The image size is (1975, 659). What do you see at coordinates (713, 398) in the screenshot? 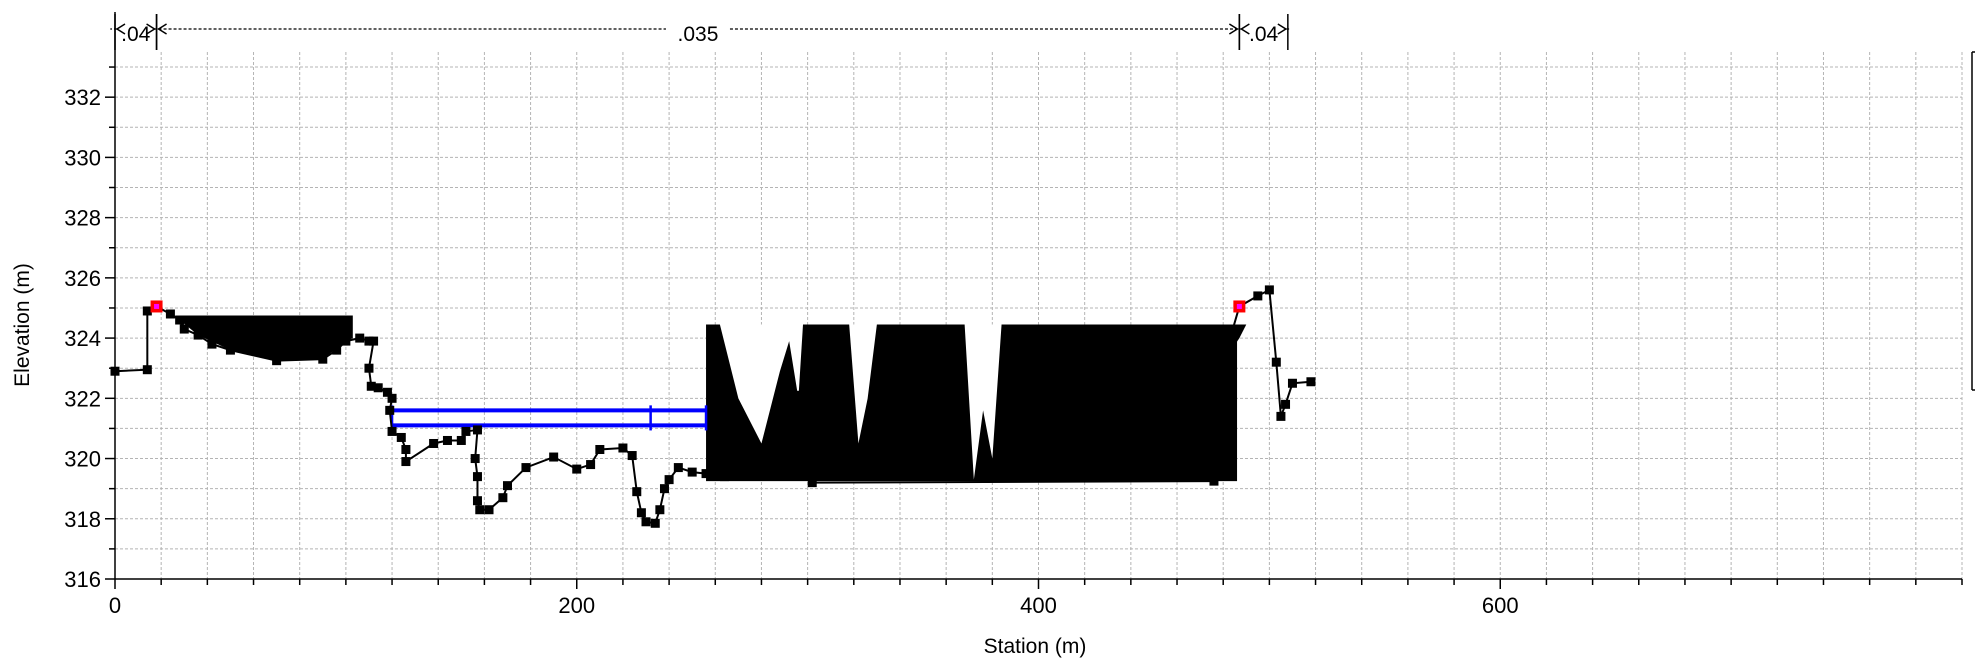
I see `obstructions` at bounding box center [713, 398].